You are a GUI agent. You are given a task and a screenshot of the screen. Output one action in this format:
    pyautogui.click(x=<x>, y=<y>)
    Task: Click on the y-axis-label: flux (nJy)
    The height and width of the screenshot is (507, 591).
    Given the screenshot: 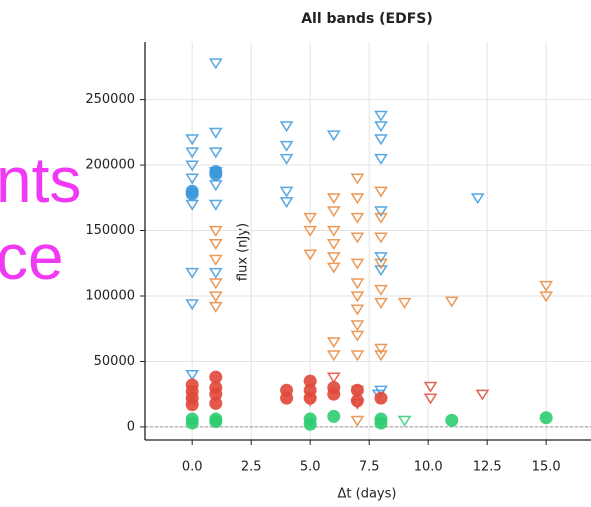 What is the action you would take?
    pyautogui.click(x=243, y=252)
    